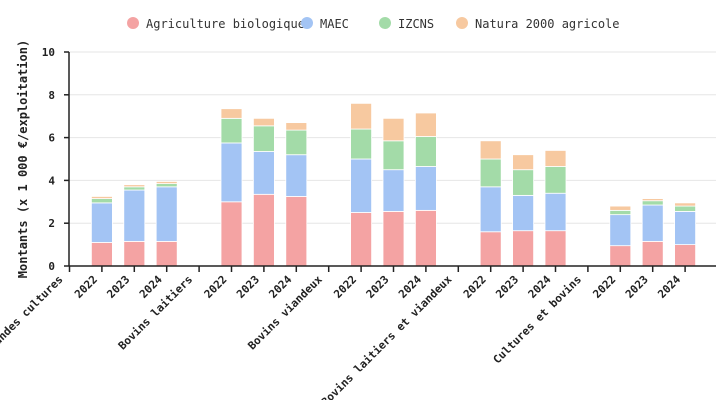  I want to click on y-ticks: 0 2 4 6 8 10, so click(55, 159).